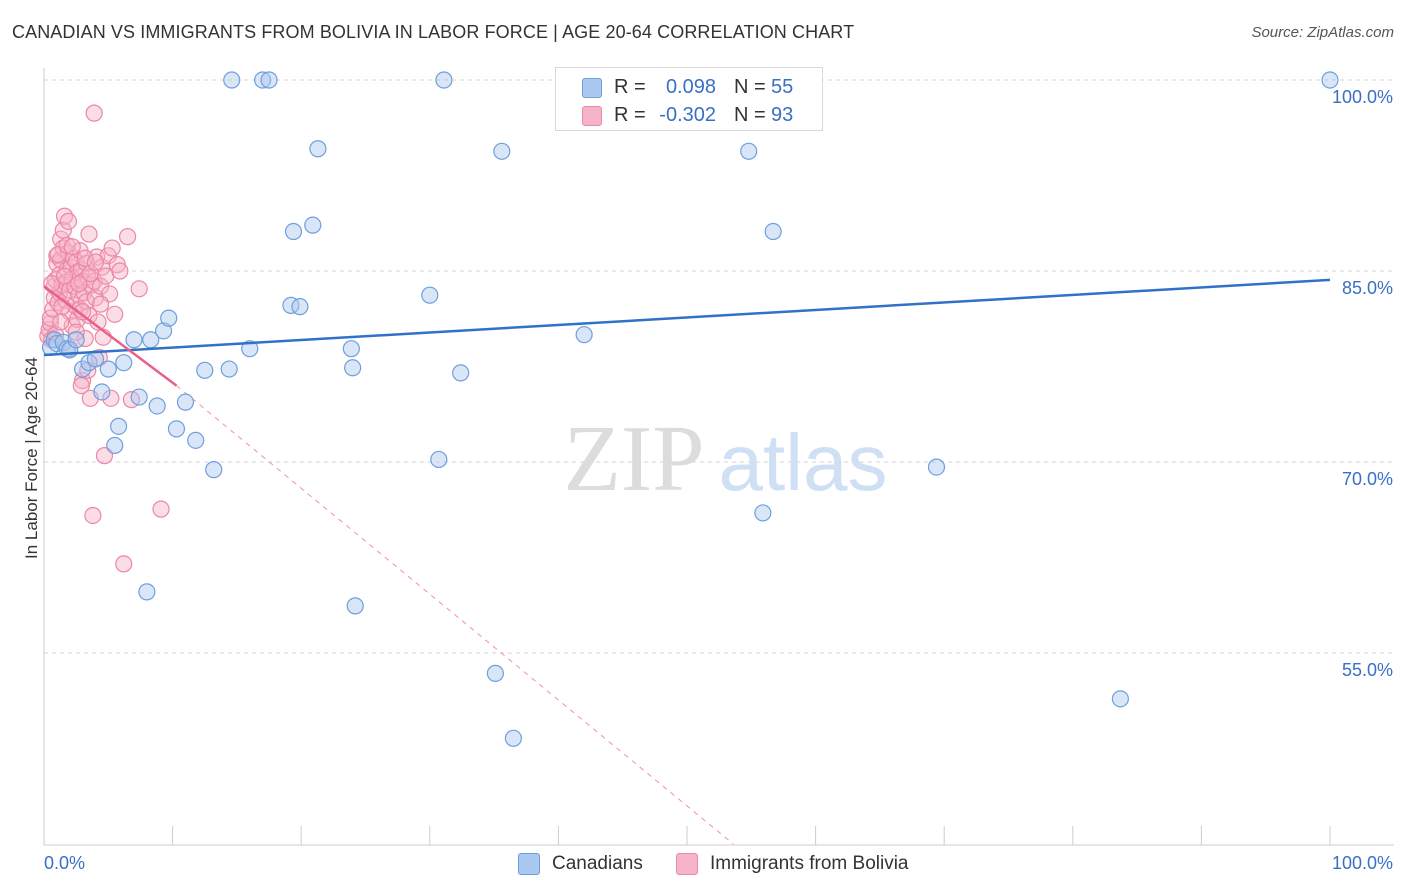 This screenshot has width=1406, height=892. I want to click on x-tick-label: 0.0%, so click(64, 863).